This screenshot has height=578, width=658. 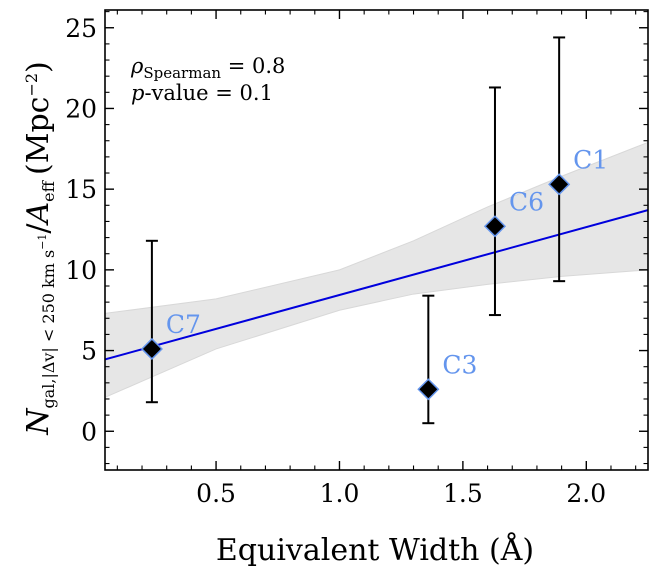 I want to click on spearman-subscript: Spearman, so click(x=182, y=73).